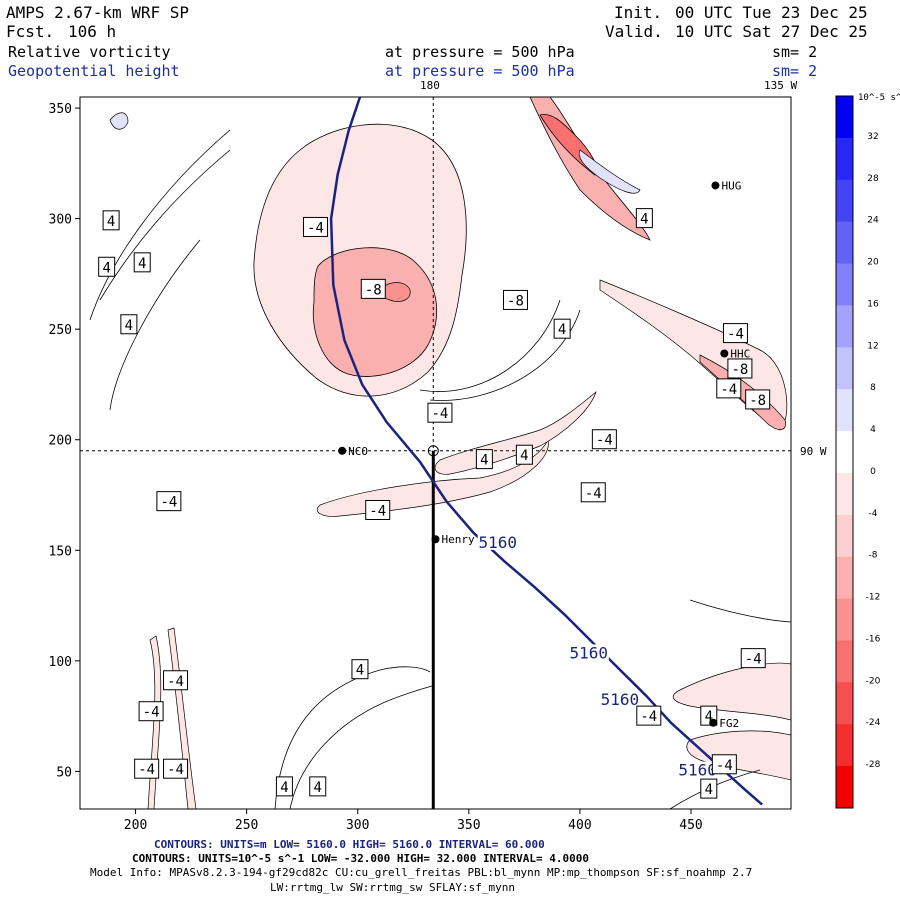  I want to click on y-tick-label: 50, so click(64, 772).